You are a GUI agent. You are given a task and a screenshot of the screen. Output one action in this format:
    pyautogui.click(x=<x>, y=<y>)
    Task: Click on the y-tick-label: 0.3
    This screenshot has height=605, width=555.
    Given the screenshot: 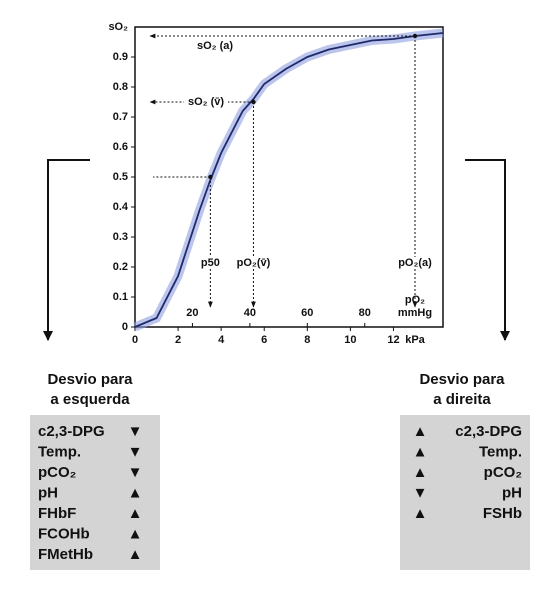 What is the action you would take?
    pyautogui.click(x=120, y=237)
    